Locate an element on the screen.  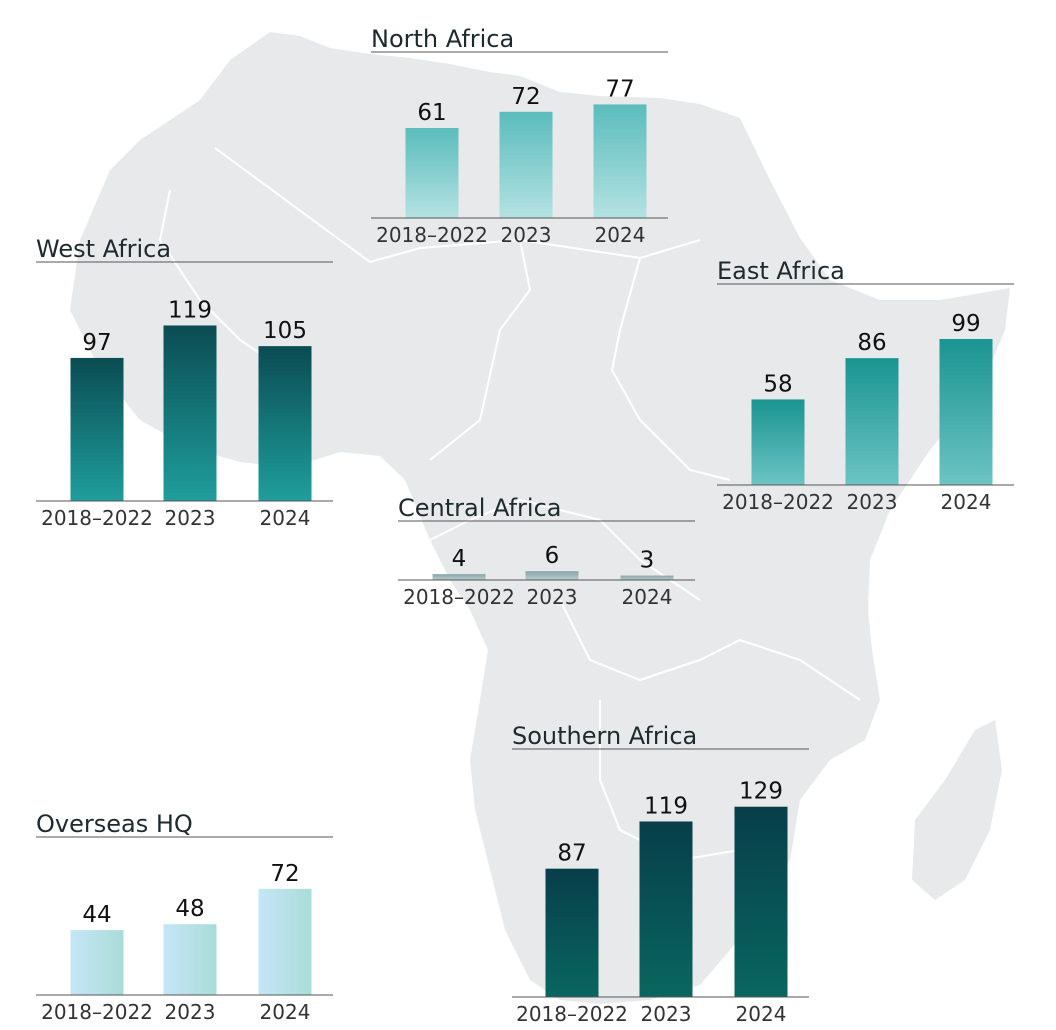
central-africa-bar-2023 is located at coordinates (552, 575).